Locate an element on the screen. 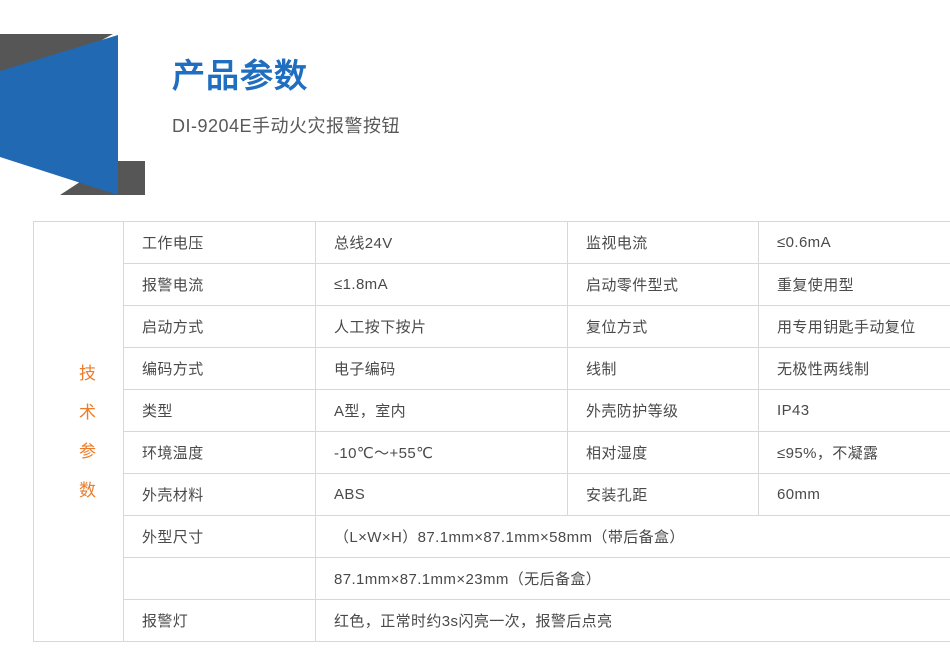  category-char: 参 is located at coordinates (87, 451).